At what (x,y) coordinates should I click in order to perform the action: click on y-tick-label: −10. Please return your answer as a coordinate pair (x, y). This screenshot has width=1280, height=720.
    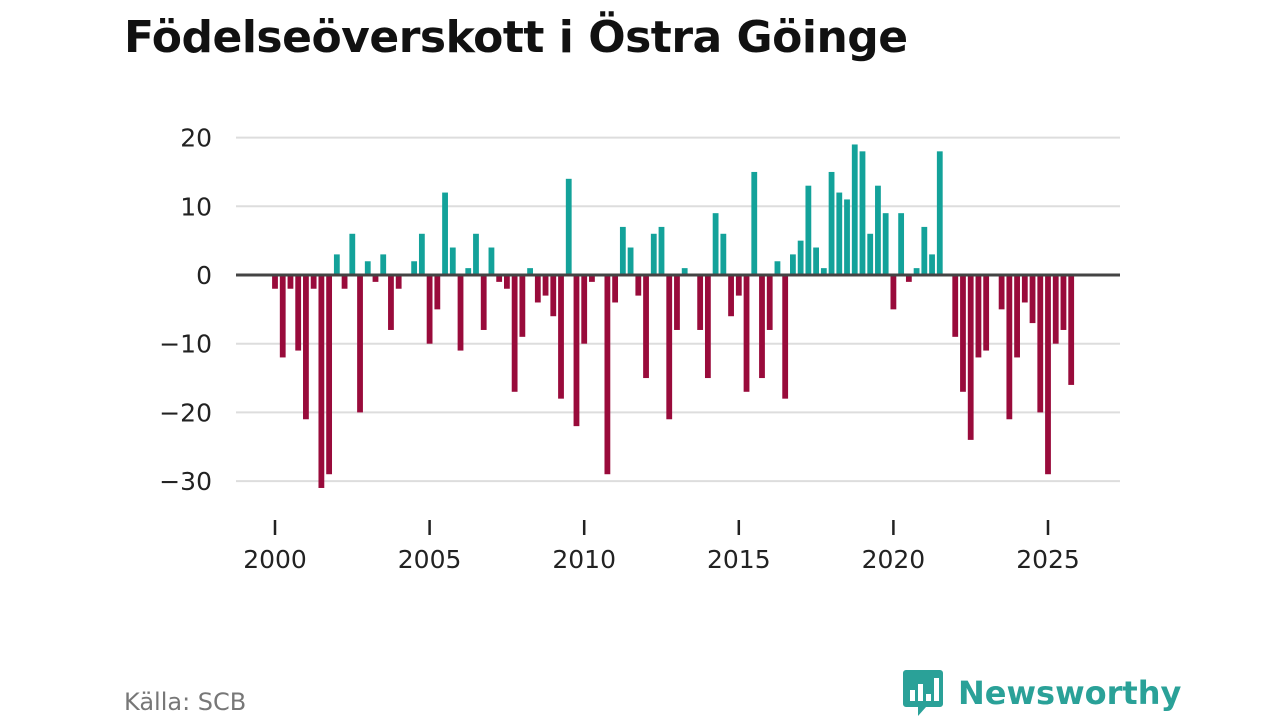
    Looking at the image, I should click on (185, 344).